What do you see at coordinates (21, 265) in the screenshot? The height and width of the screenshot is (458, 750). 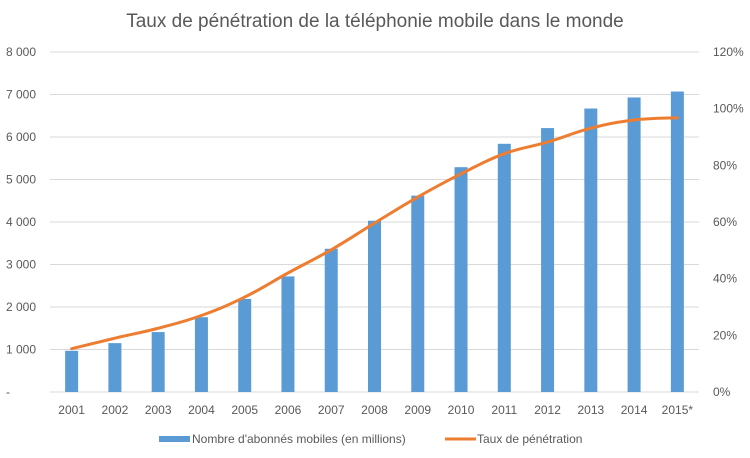 I see `left-tick-label: 3 000` at bounding box center [21, 265].